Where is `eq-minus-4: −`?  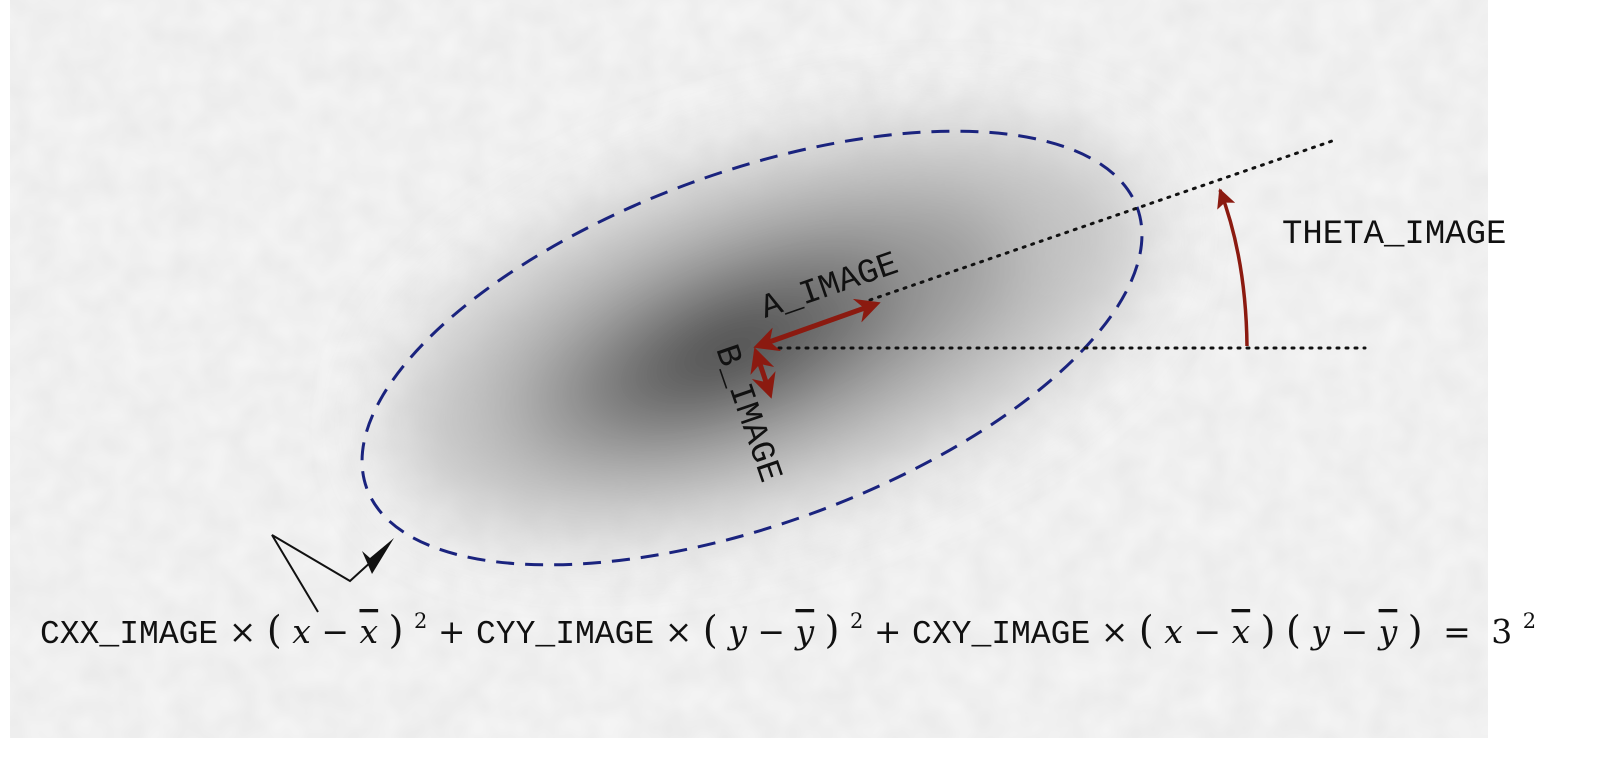 eq-minus-4: − is located at coordinates (1354, 631).